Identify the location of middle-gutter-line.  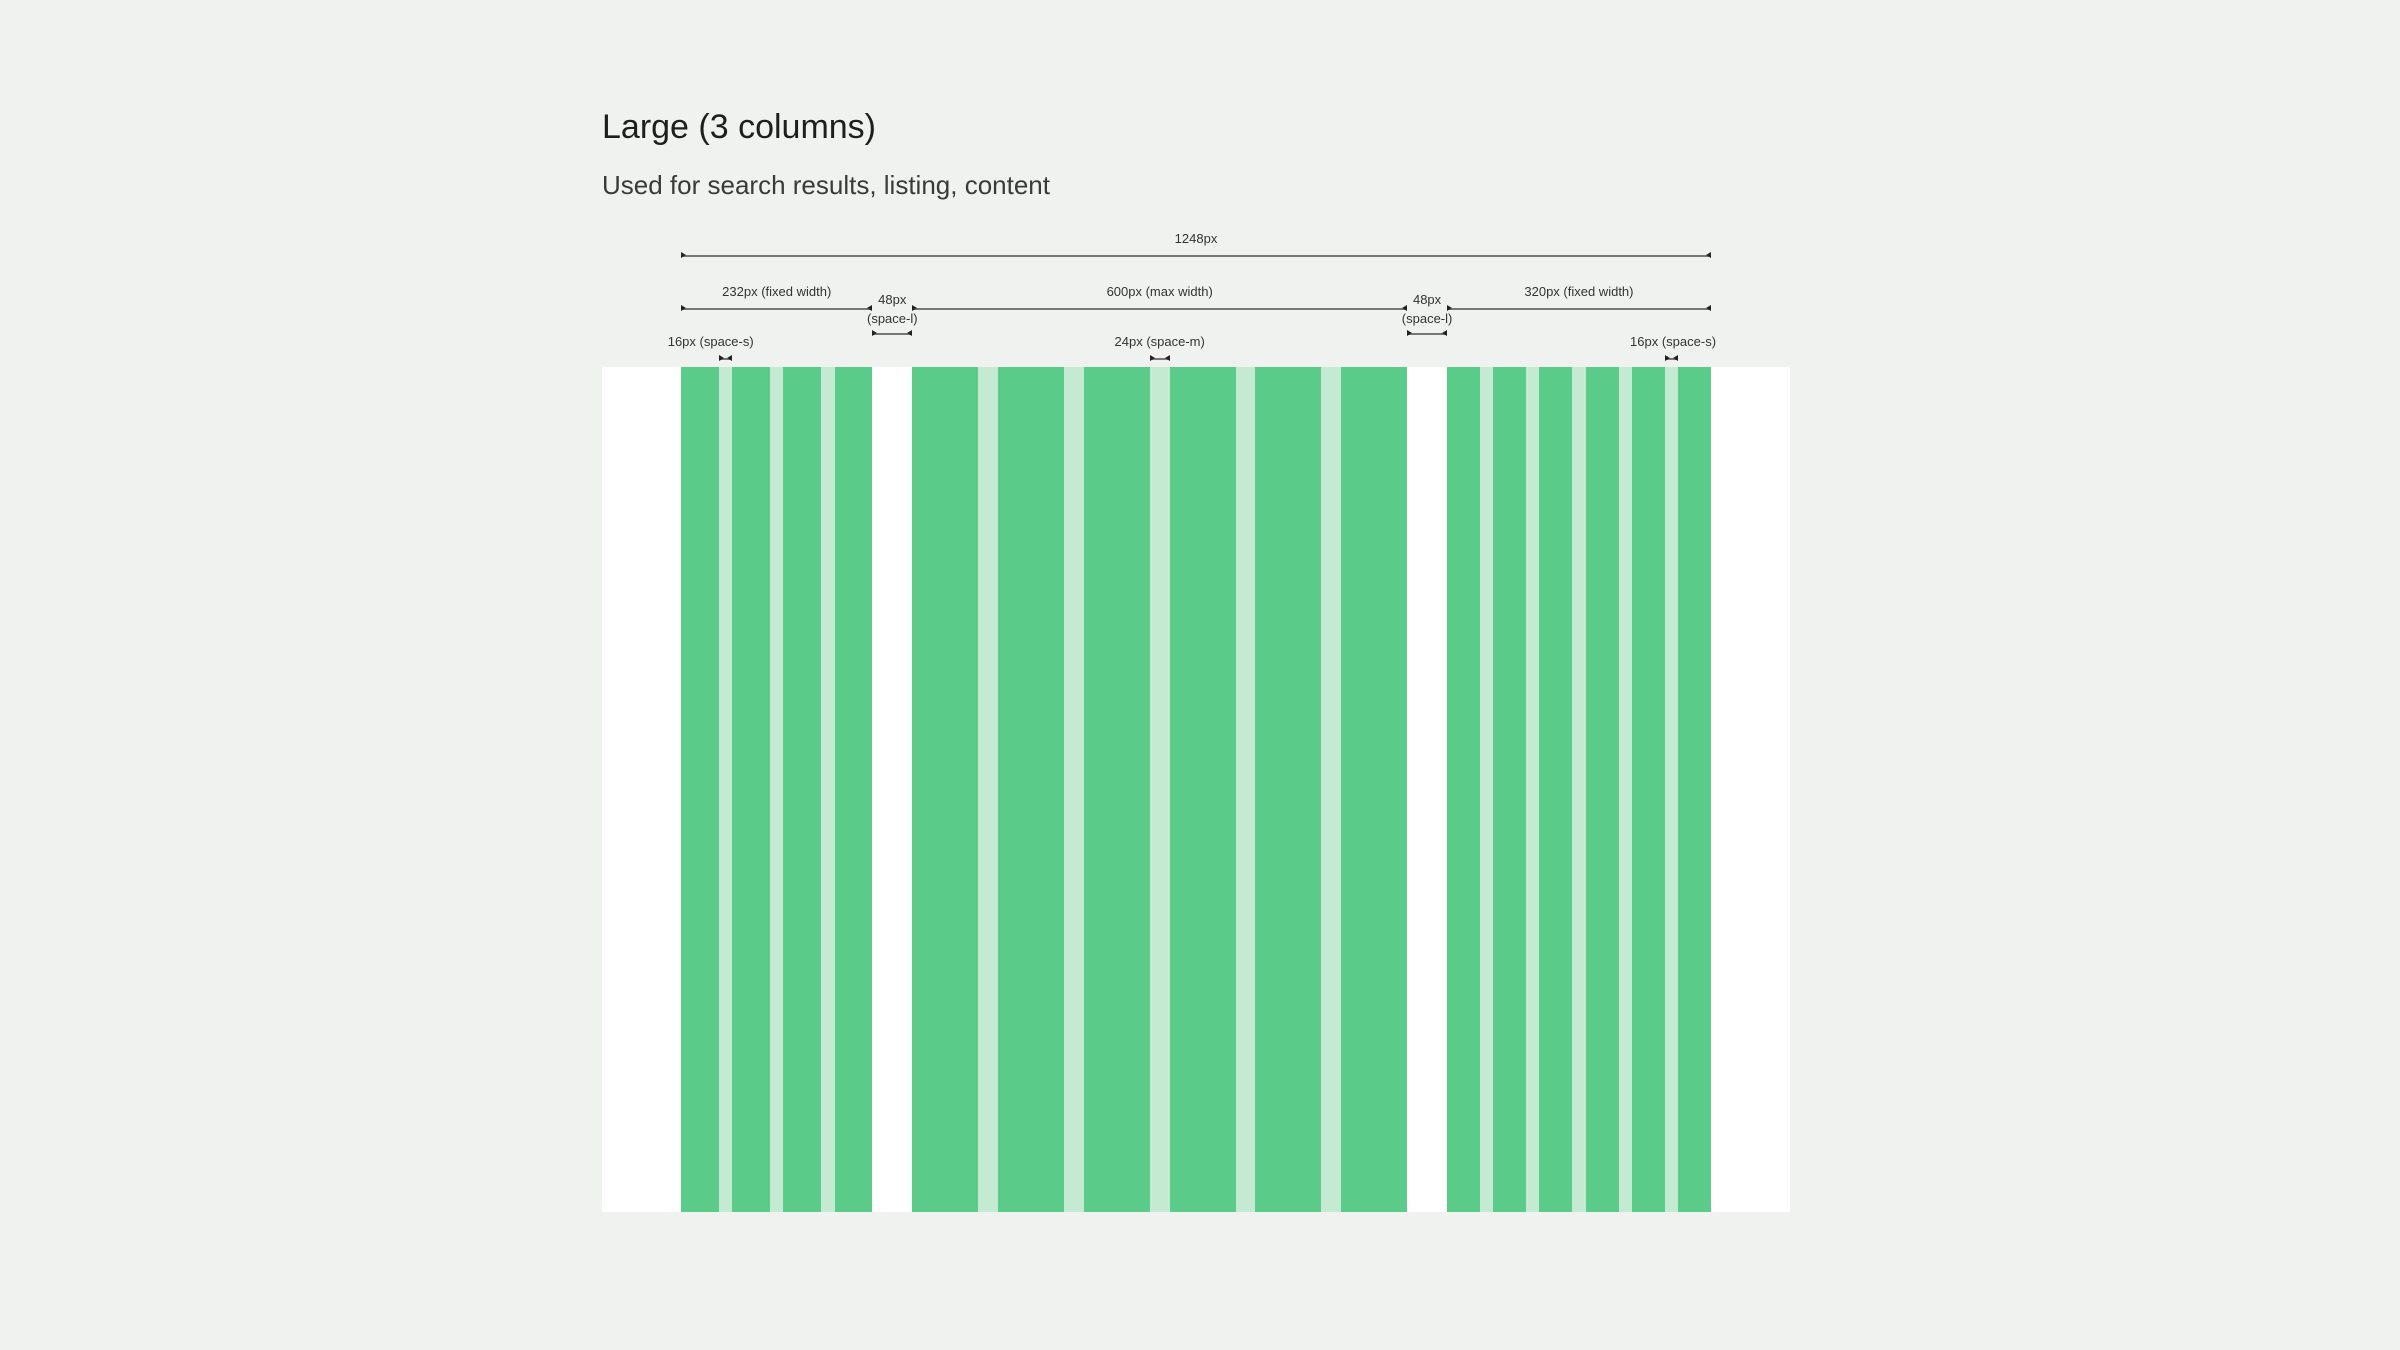
(1159, 358).